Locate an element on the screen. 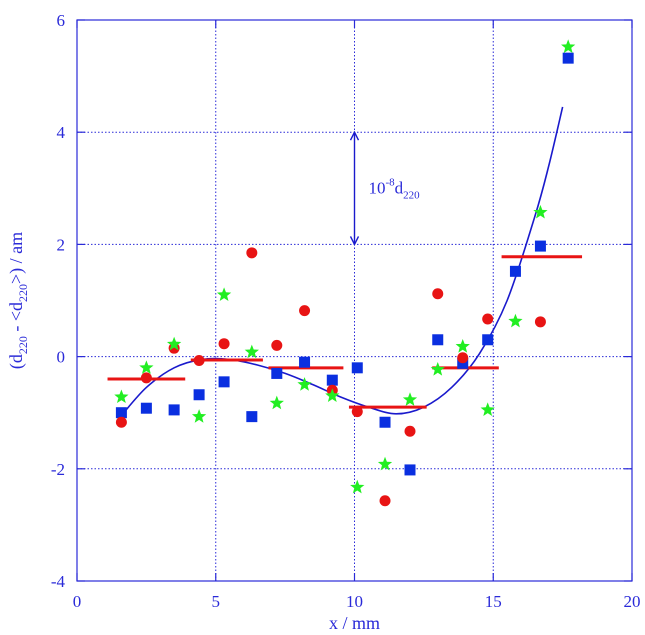  y-title-sub-1: 220 is located at coordinates (23, 345).